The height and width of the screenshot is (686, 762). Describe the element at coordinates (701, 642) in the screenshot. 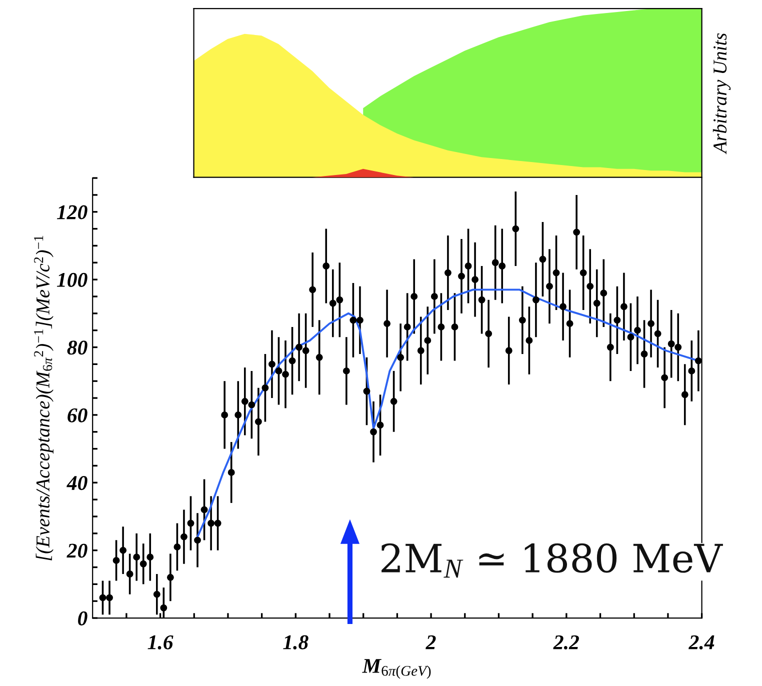

I see `x-tick-label: 2.4` at that location.